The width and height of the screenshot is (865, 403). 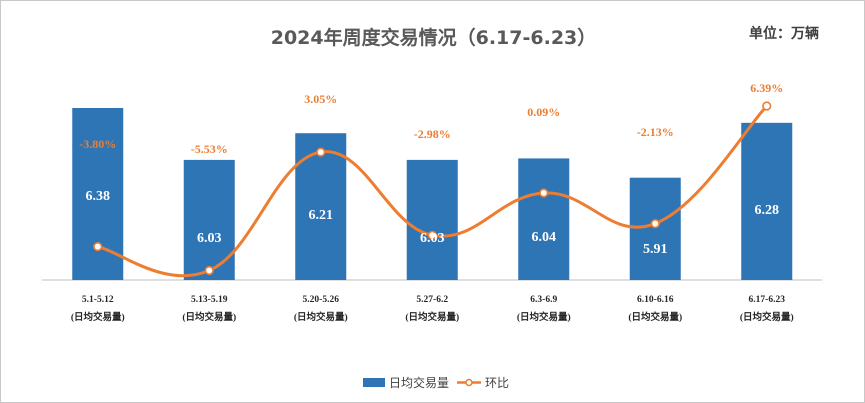 I want to click on ratio-label-6: -2.13%, so click(x=655, y=132).